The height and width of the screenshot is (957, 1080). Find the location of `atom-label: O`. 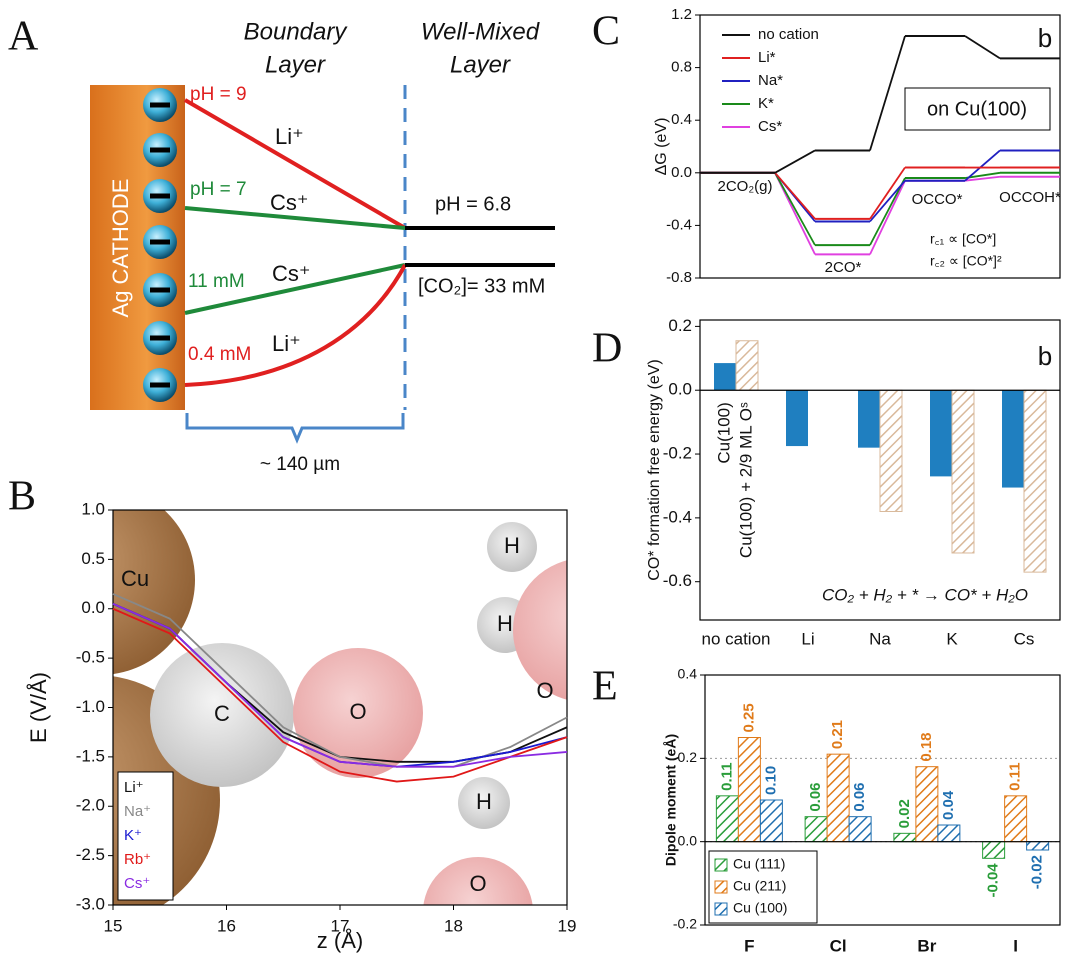

atom-label: O is located at coordinates (544, 690).